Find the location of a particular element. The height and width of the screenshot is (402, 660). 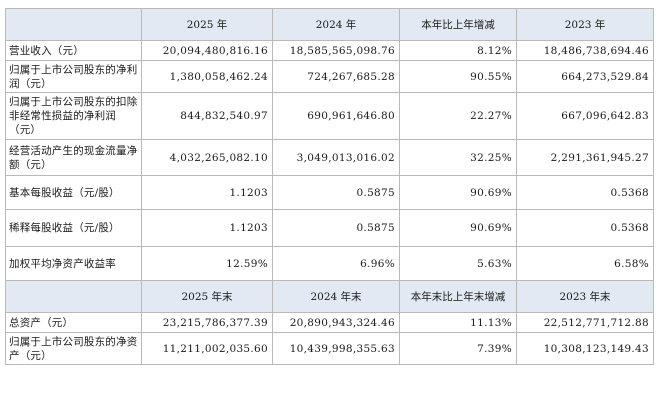

header-col-2024-end: 2024 年末 is located at coordinates (336, 296).